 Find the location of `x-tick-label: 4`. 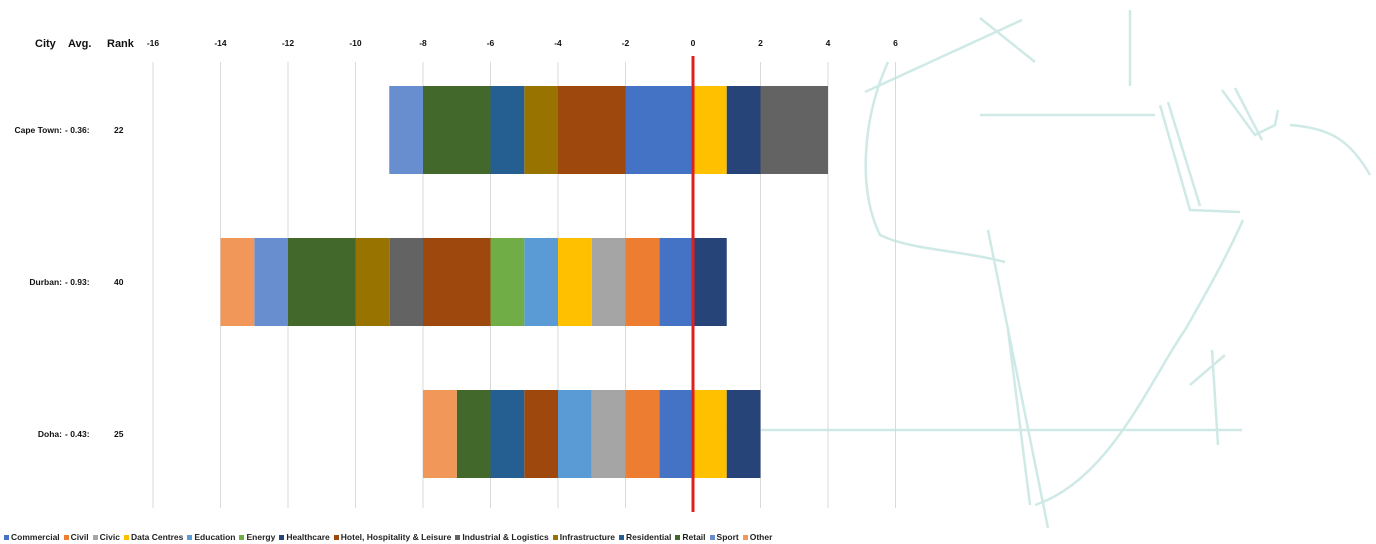

x-tick-label: 4 is located at coordinates (828, 43).